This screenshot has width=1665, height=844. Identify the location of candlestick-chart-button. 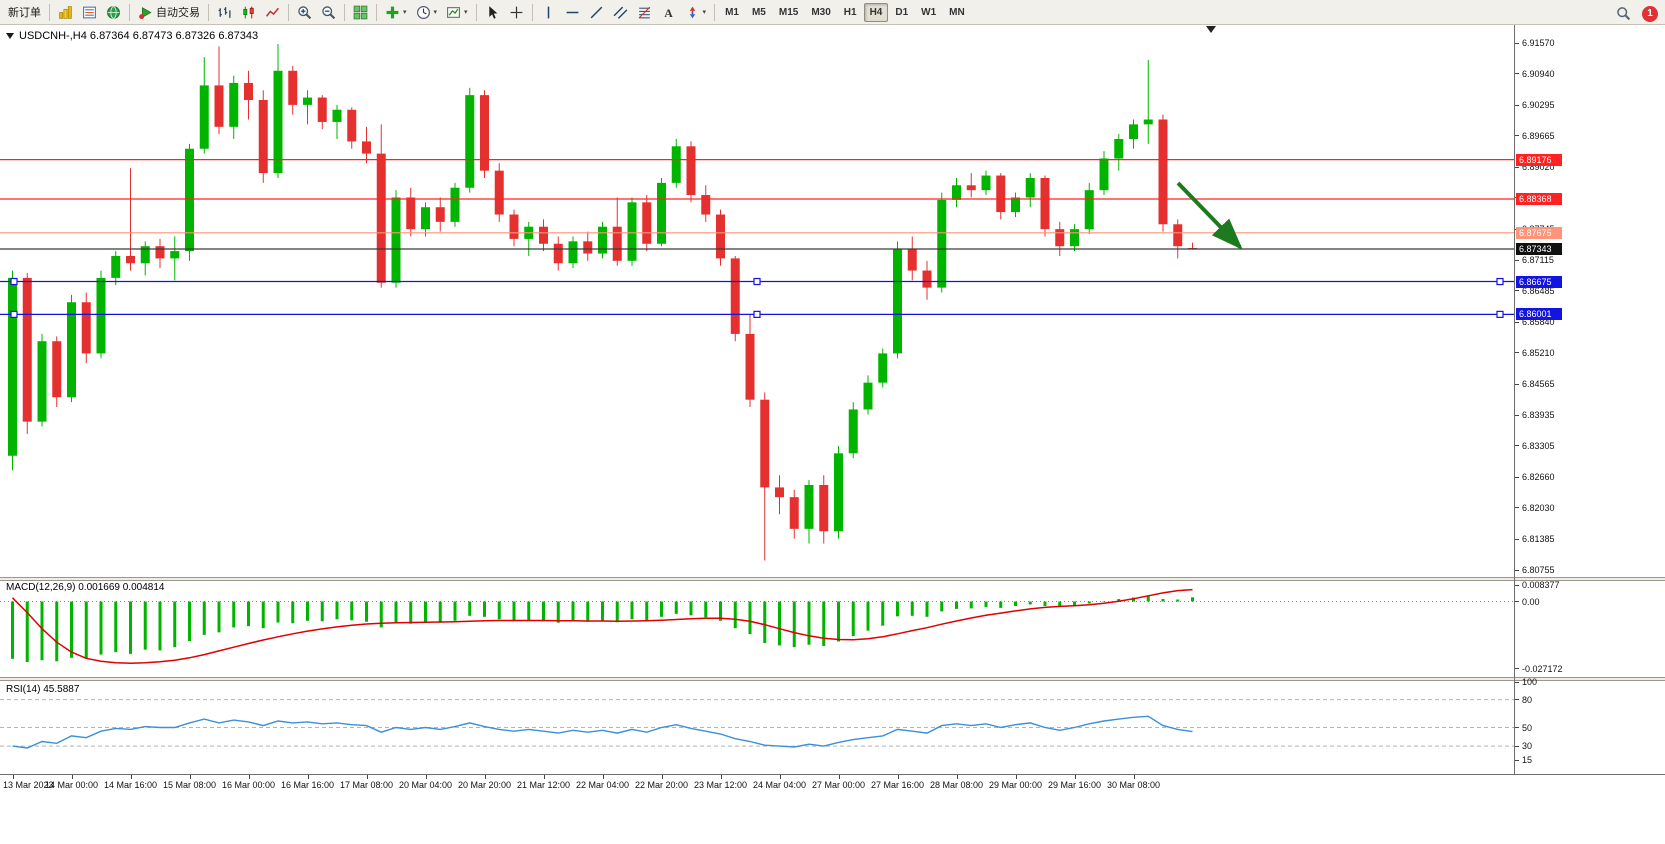
(248, 12).